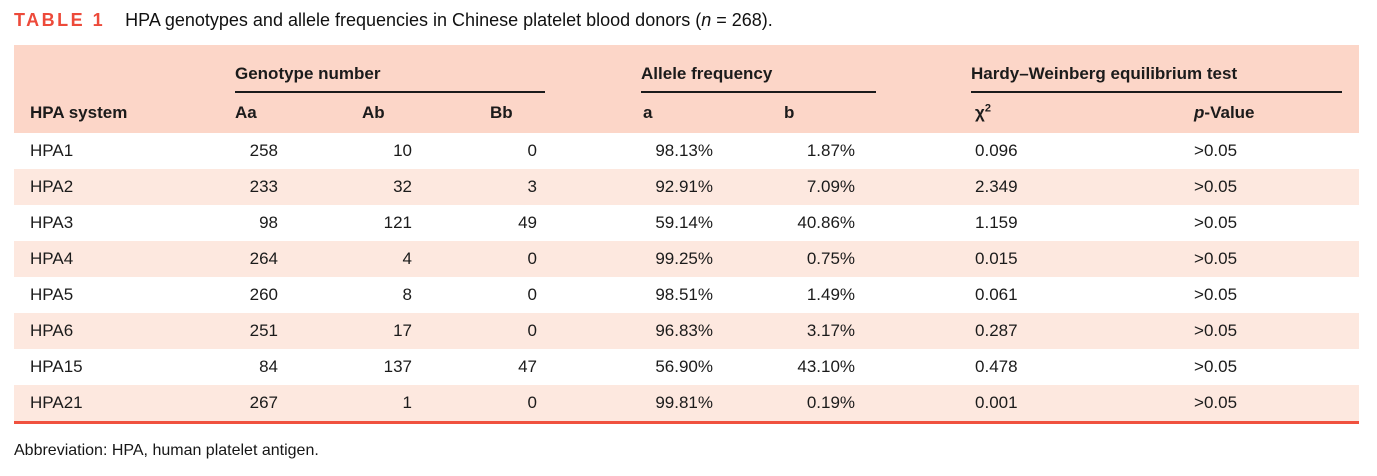 The width and height of the screenshot is (1377, 476). Describe the element at coordinates (426, 403) in the screenshot. I see `cell-genotype-ab: 1` at that location.